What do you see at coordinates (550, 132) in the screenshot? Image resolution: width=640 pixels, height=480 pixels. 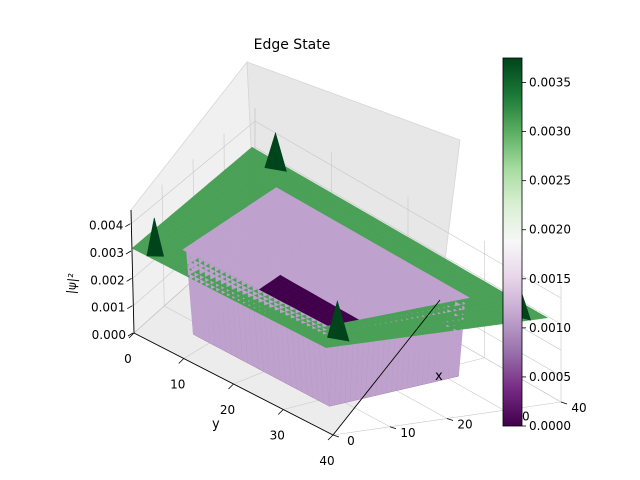 I see `colorbar-tick-label: 0.0030` at bounding box center [550, 132].